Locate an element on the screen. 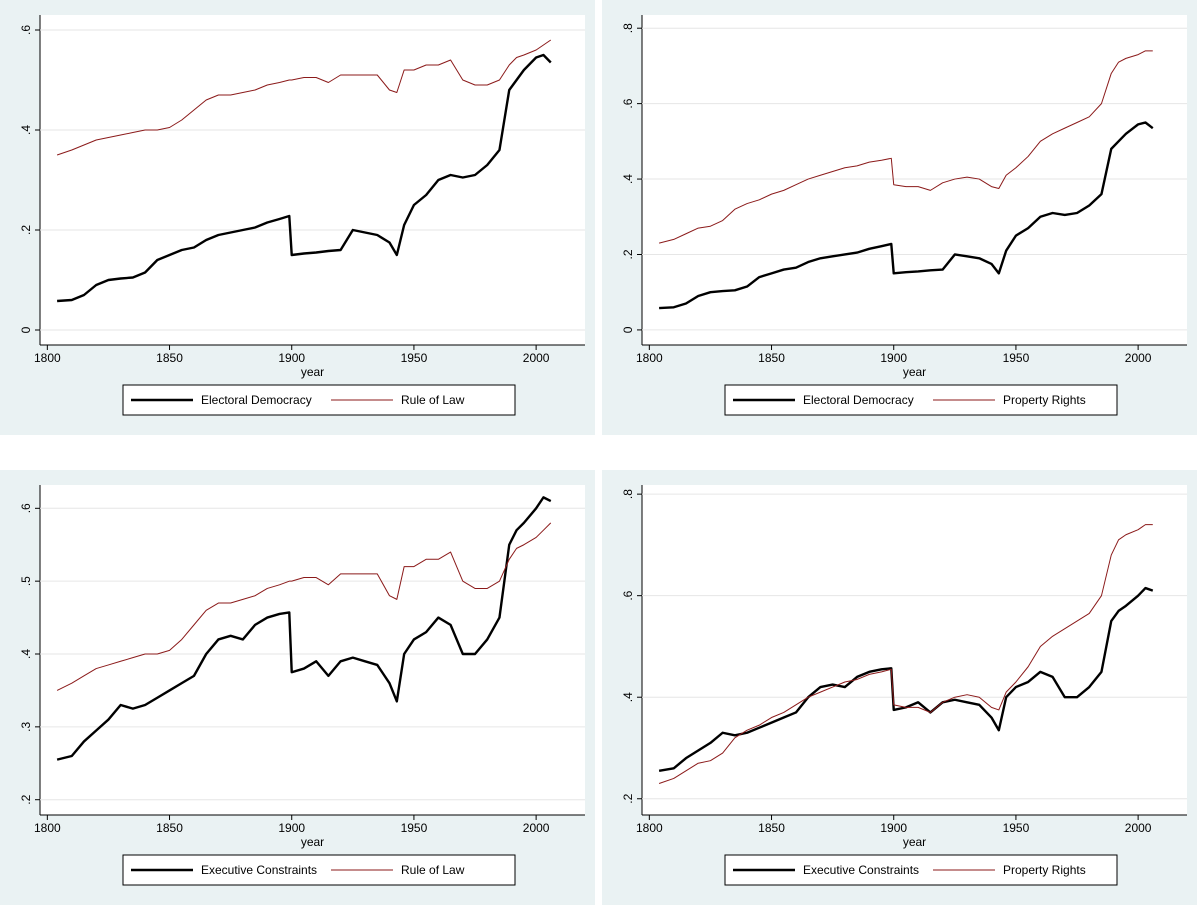  y-tick-label: .5 is located at coordinates (26, 581).